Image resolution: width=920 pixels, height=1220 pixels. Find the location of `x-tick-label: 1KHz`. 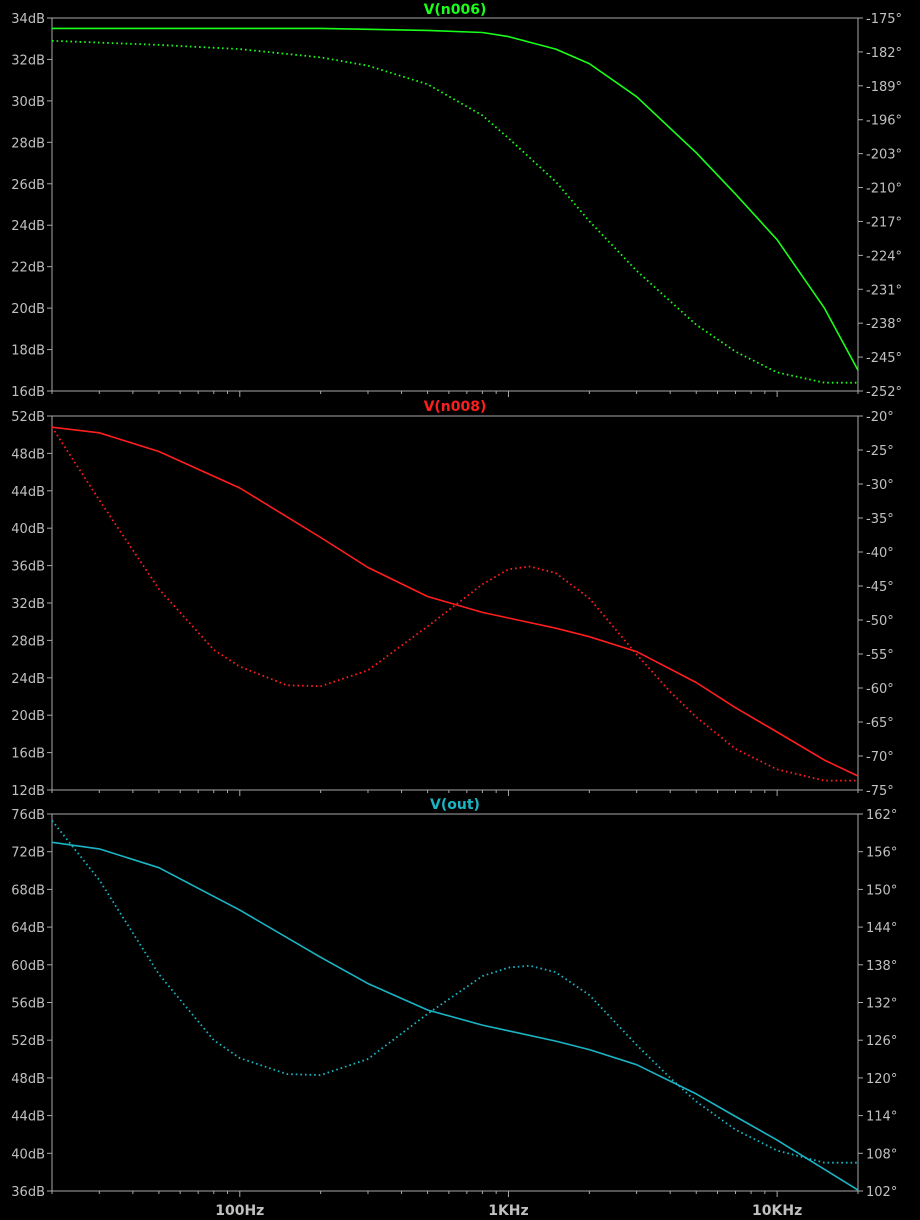

x-tick-label: 1KHz is located at coordinates (508, 1211).